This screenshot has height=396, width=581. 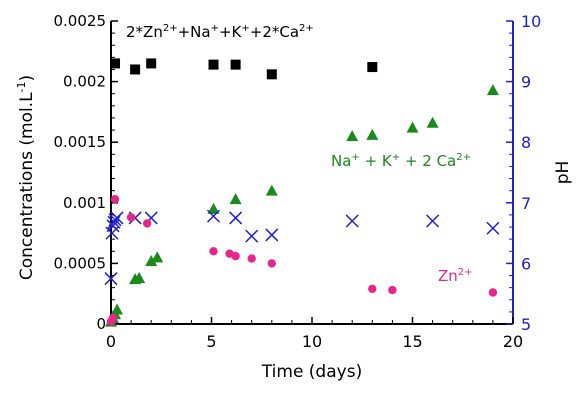 What do you see at coordinates (341, 161) in the screenshot?
I see `label-text: Na` at bounding box center [341, 161].